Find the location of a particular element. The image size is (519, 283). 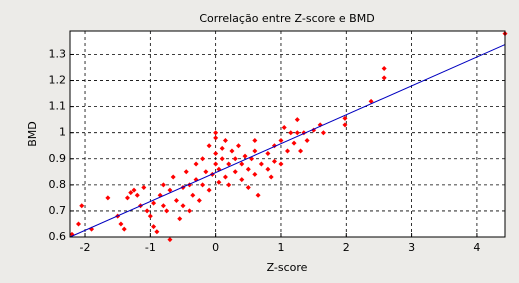

y-tick-label: 1 is located at coordinates (62, 132).